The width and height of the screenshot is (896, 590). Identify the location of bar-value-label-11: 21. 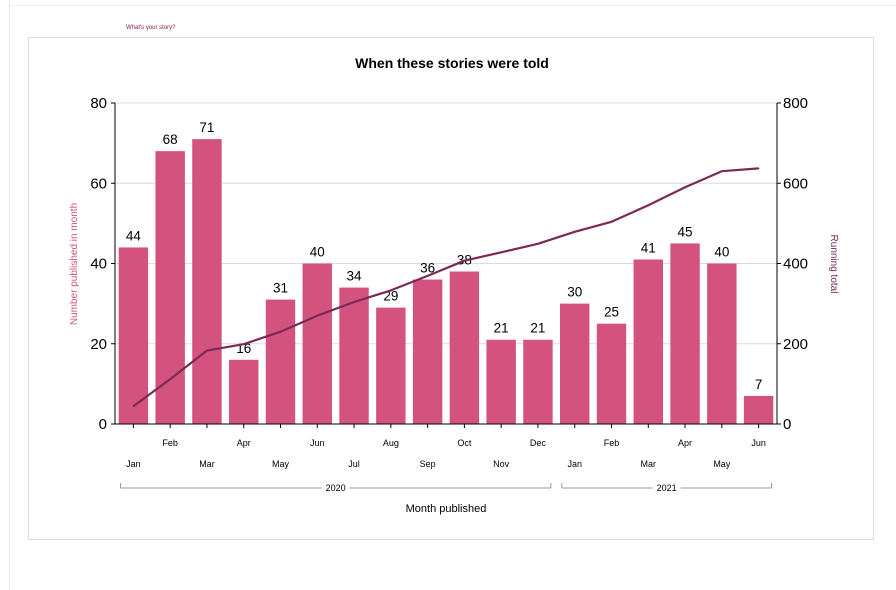
(537, 328).